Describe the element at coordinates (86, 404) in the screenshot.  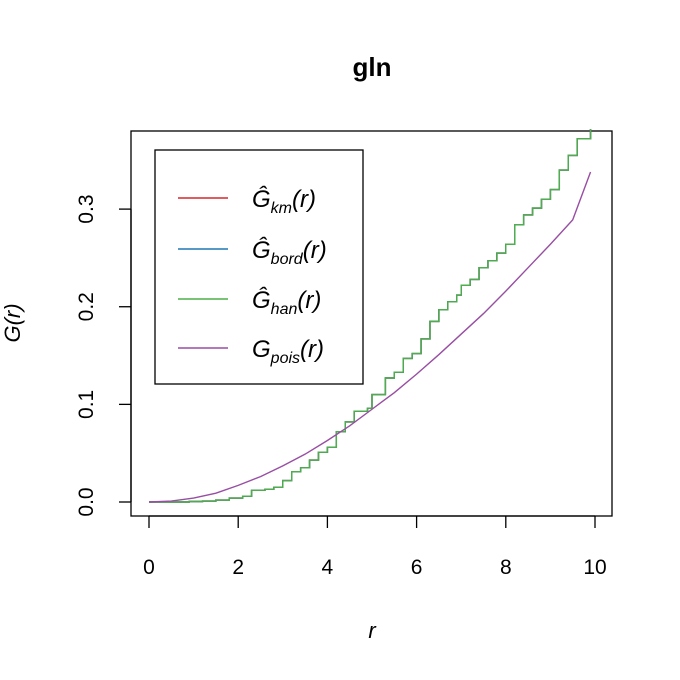
I see `y-tick-label: 0.1` at that location.